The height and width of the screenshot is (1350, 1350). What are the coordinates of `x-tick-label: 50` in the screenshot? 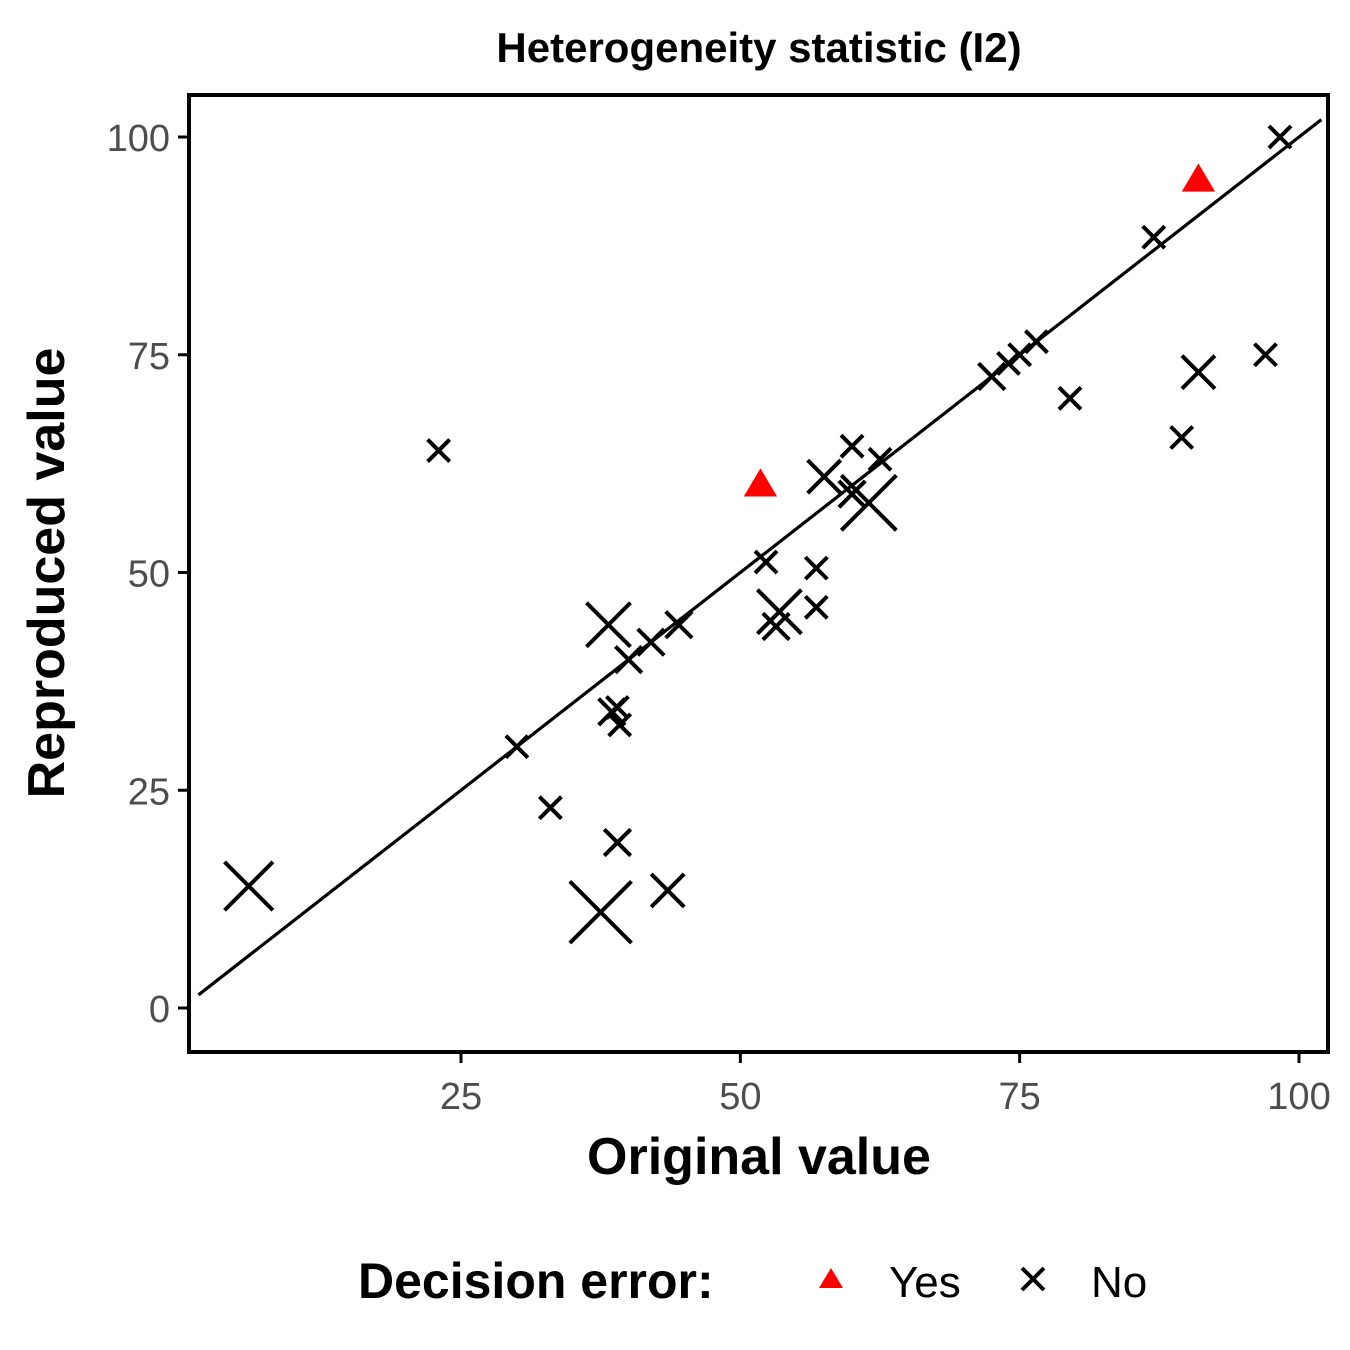 It's located at (740, 1097).